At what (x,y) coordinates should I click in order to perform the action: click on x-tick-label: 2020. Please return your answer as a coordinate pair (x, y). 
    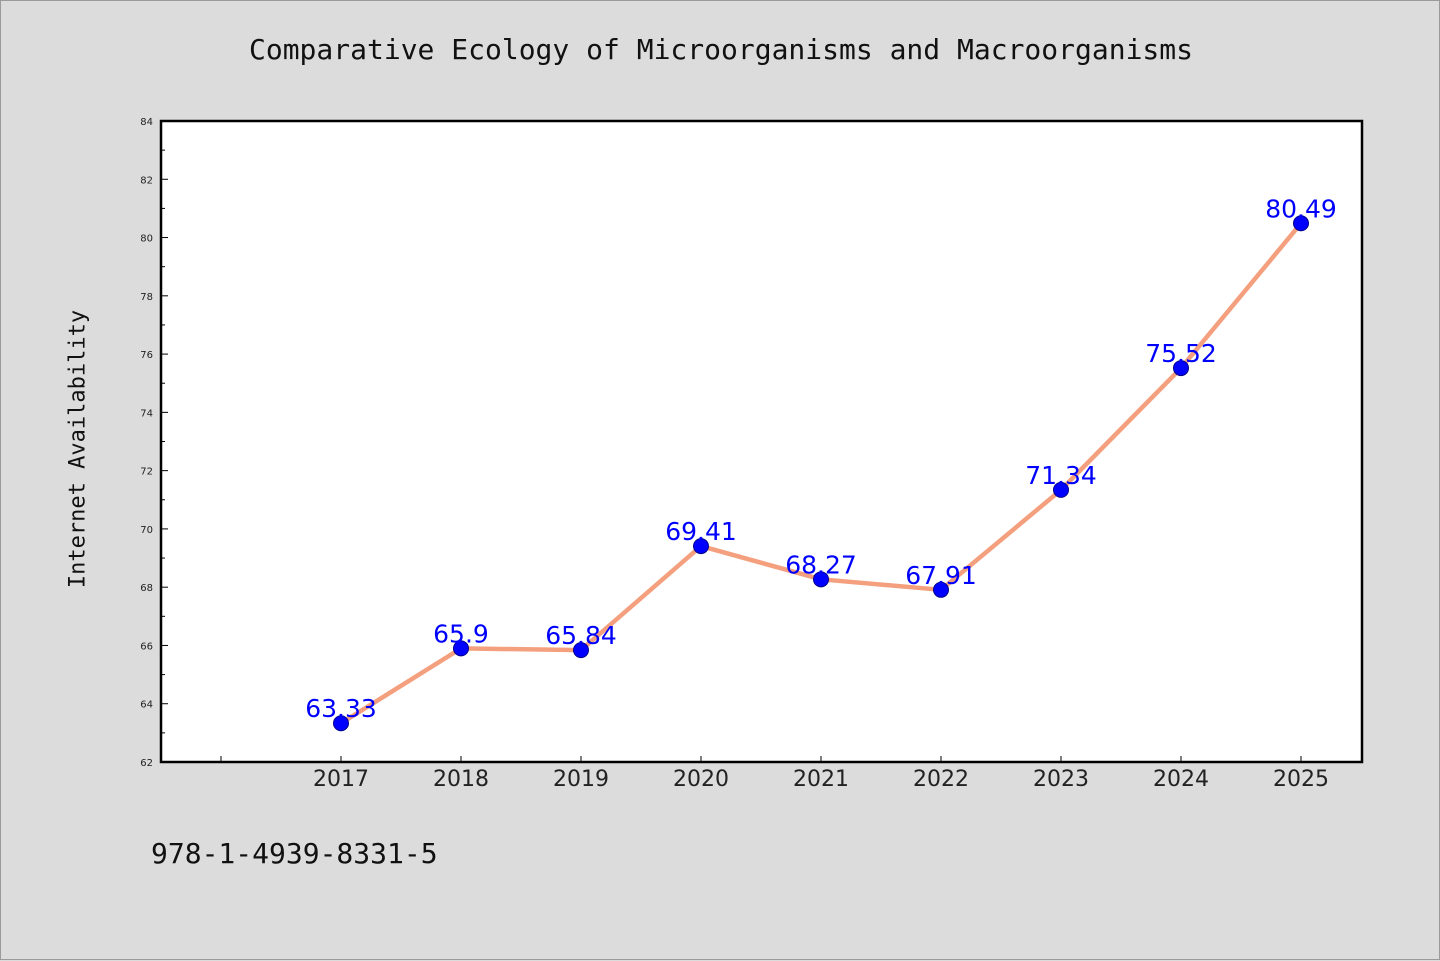
    Looking at the image, I should click on (701, 779).